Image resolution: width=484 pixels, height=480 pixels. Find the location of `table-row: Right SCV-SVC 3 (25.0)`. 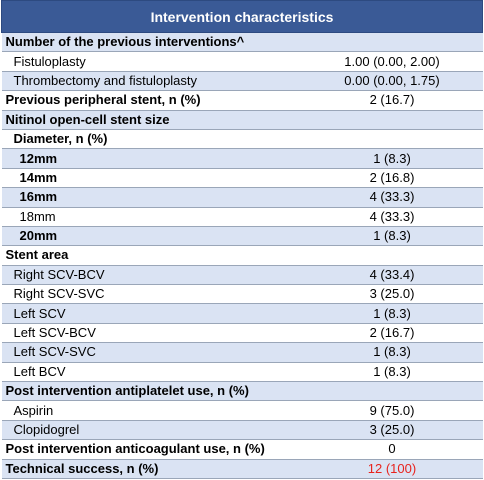

table-row: Right SCV-SVC 3 (25.0) is located at coordinates (242, 294).